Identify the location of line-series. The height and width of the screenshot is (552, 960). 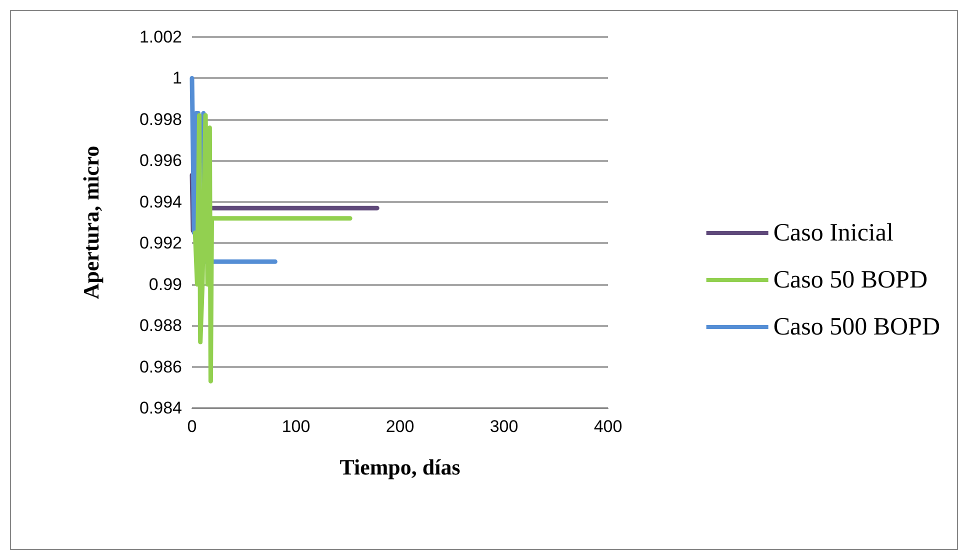
(272, 248).